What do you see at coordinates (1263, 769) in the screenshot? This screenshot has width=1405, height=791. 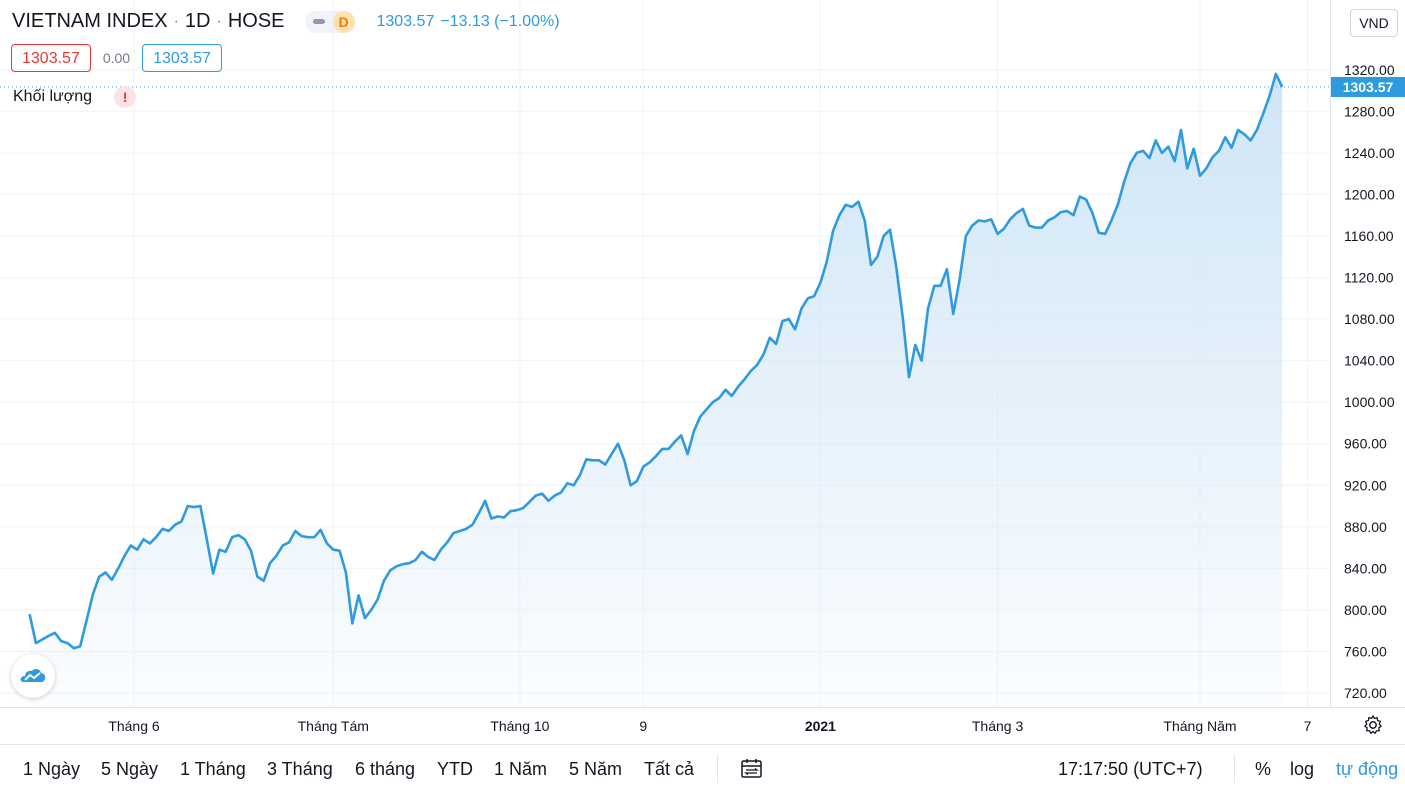 I see `percent-scale-toggle: %` at bounding box center [1263, 769].